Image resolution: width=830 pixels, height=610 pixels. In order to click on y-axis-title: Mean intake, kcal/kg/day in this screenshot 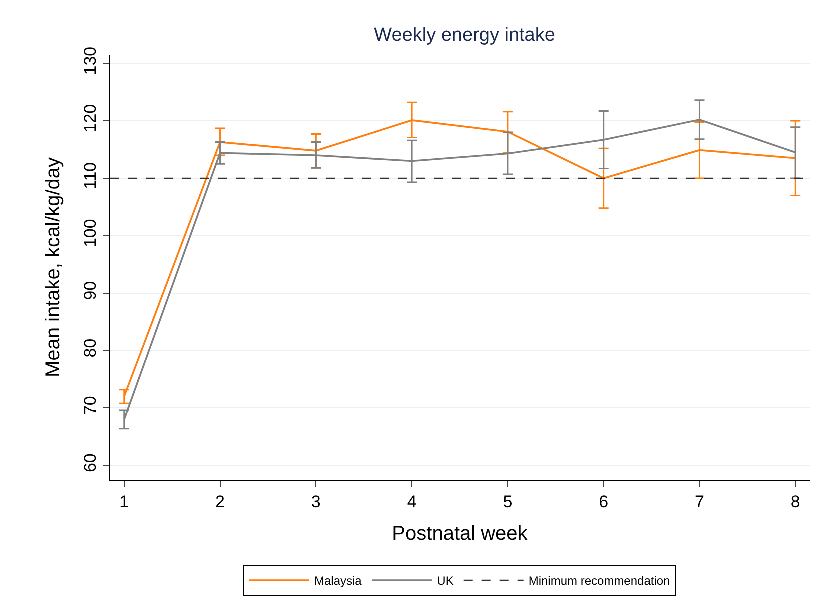, I will do `click(53, 267)`.